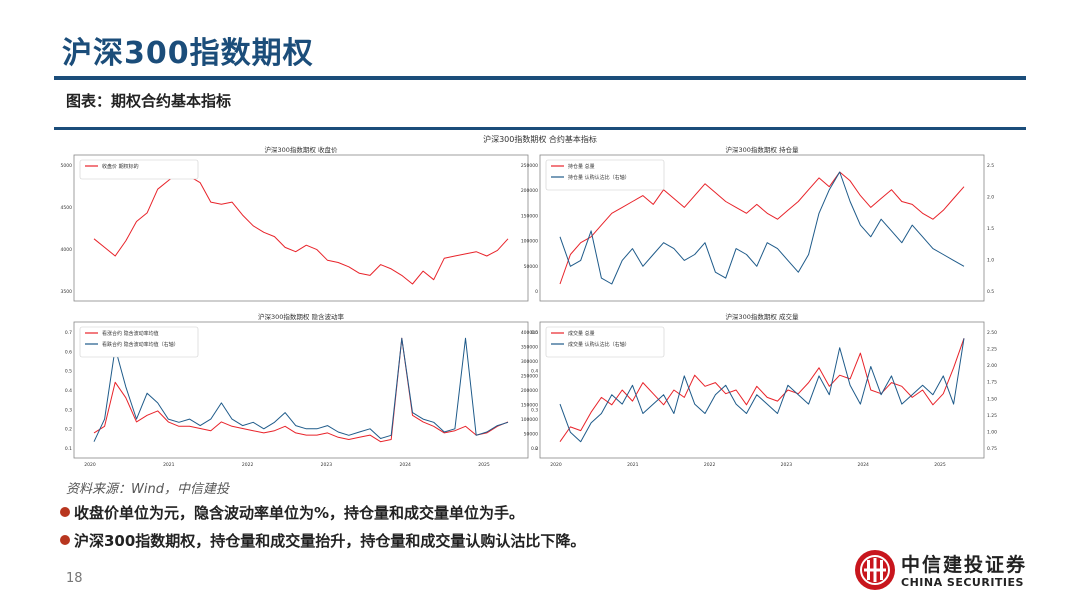  What do you see at coordinates (962, 582) in the screenshot?
I see `logo-english-text: CHINA SECURITIES` at bounding box center [962, 582].